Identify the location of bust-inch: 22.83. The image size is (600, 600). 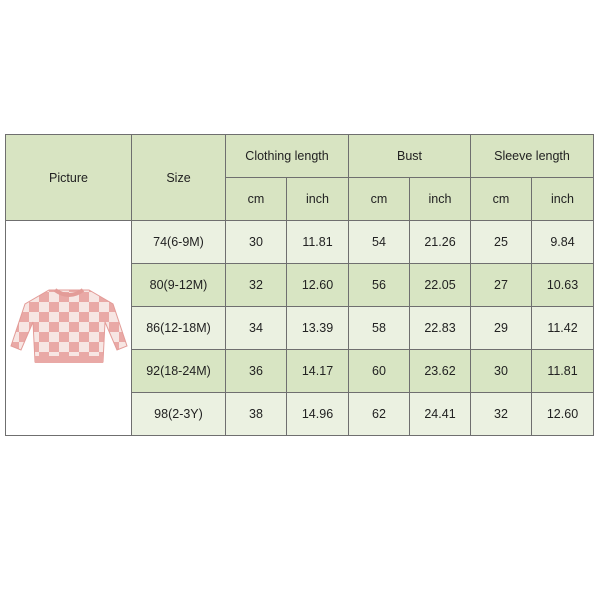
(440, 328).